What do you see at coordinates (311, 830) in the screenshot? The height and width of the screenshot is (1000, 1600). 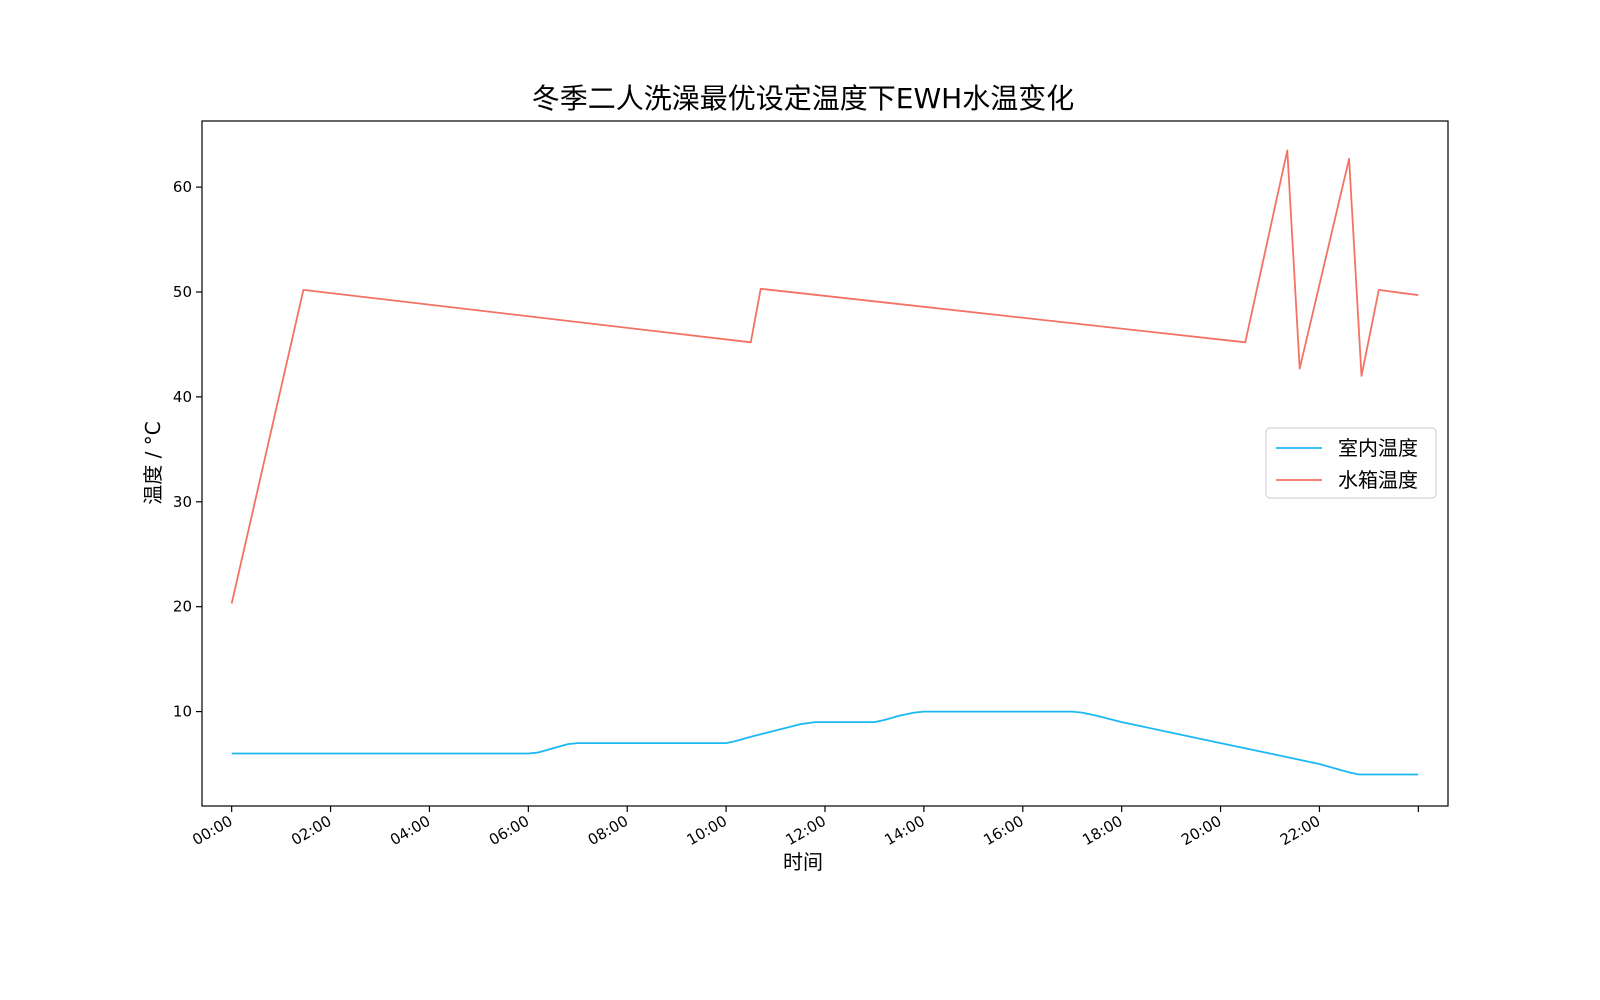 I see `x-tick-label: 02:00` at bounding box center [311, 830].